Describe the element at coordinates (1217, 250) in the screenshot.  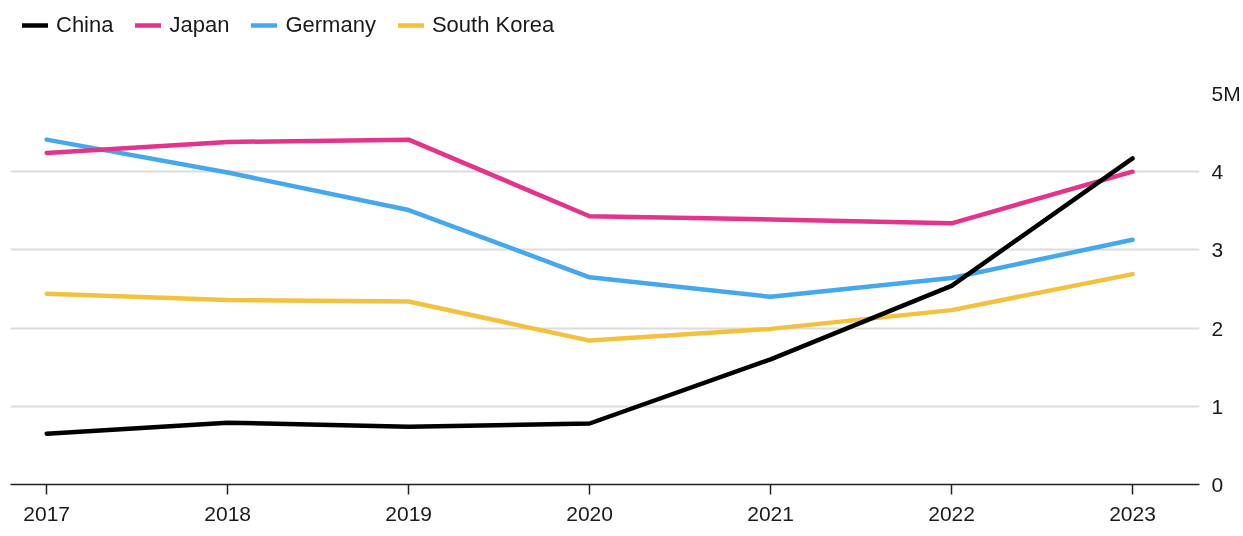
I see `y-tick-label: 3` at that location.